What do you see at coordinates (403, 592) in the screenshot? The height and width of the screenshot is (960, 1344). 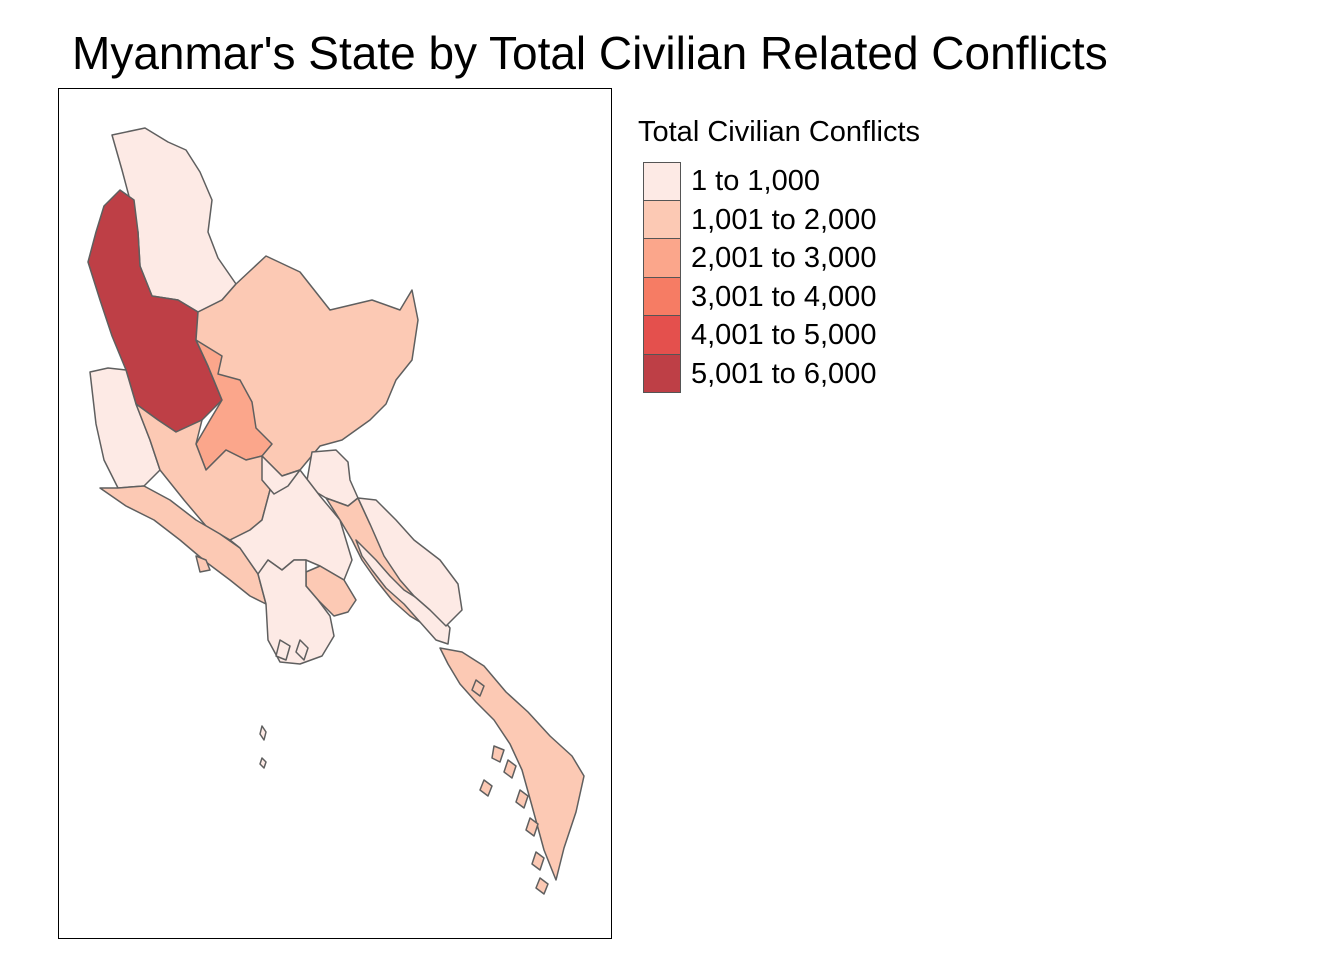 I see `region-mon` at bounding box center [403, 592].